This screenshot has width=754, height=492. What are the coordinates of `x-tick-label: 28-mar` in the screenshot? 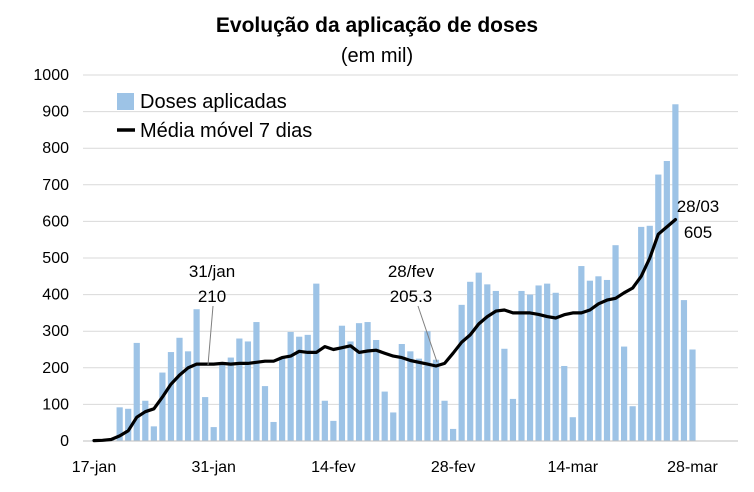 It's located at (692, 467).